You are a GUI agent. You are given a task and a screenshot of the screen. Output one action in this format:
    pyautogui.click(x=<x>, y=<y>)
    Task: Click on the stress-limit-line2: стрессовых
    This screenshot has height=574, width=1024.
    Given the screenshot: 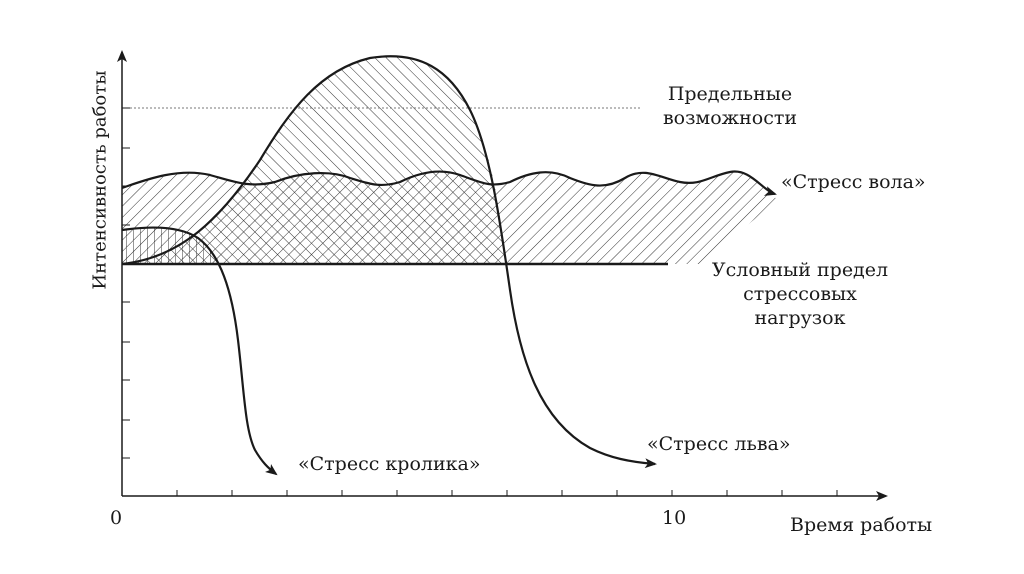 What is the action you would take?
    pyautogui.click(x=800, y=294)
    